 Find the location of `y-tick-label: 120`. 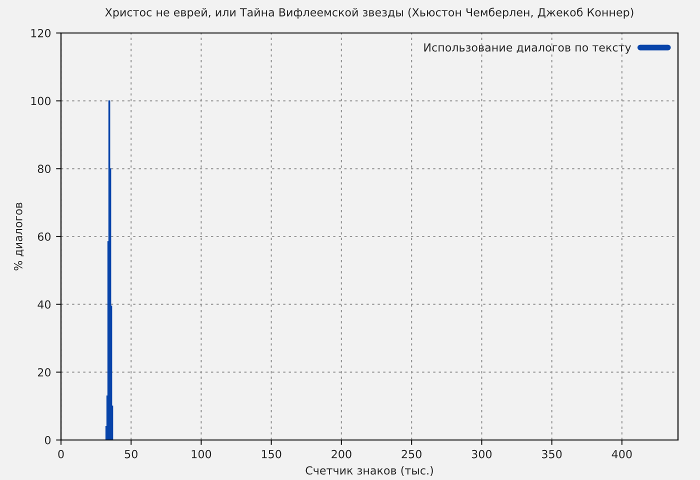

y-tick-label: 120 is located at coordinates (41, 33).